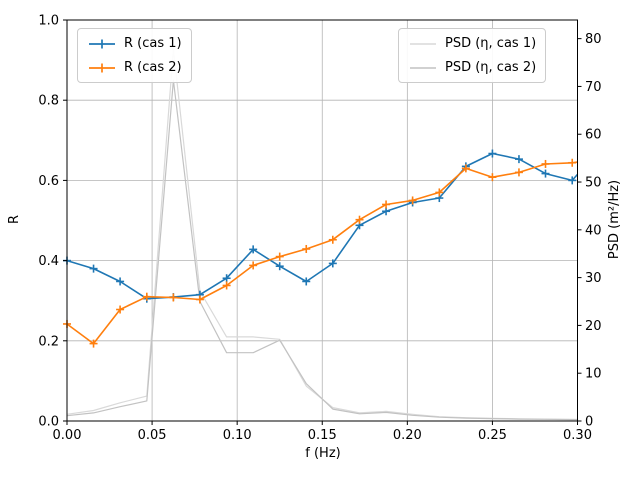  Describe the element at coordinates (407, 435) in the screenshot. I see `x-tick-label: 0.20` at that location.